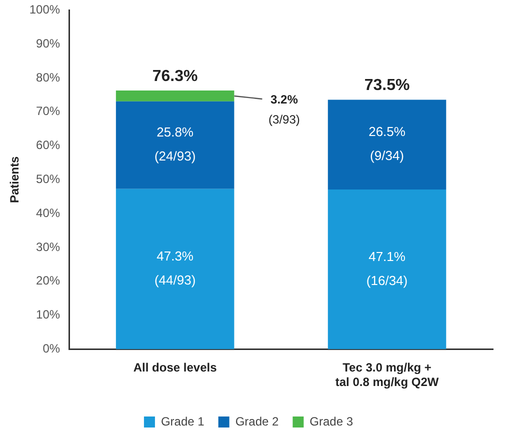 The image size is (505, 438). Describe the element at coordinates (48, 179) in the screenshot. I see `y-tick-label: 50%` at that location.